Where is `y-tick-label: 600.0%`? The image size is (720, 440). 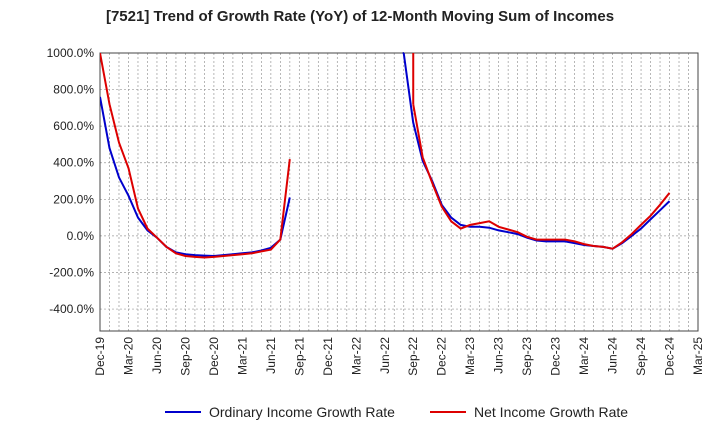 y-tick-label: 600.0% is located at coordinates (73, 126).